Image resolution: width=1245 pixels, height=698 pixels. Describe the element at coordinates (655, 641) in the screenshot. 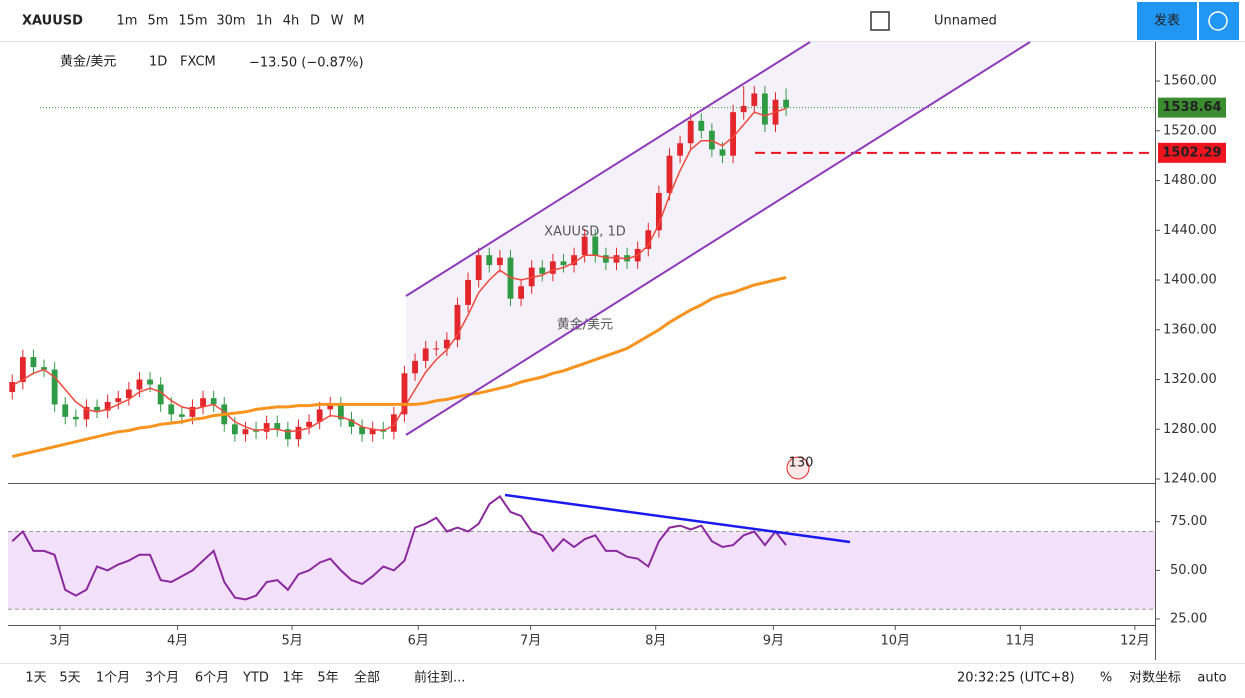

I see `x-tick-label: 8月` at that location.